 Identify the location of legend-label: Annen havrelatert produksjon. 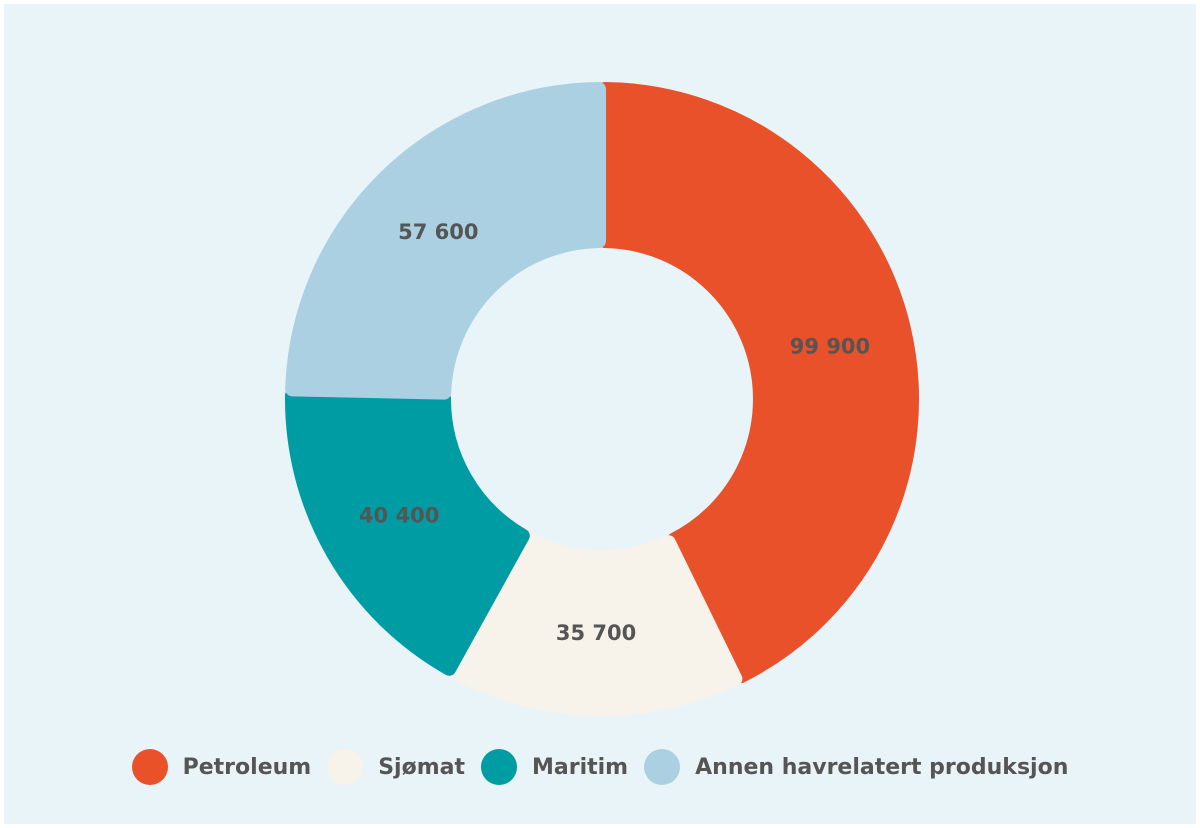
(882, 767).